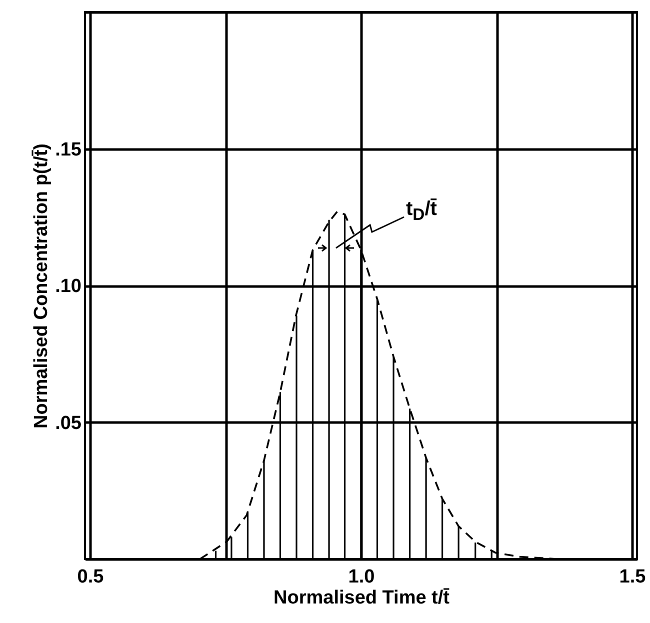 The width and height of the screenshot is (650, 623). Describe the element at coordinates (632, 577) in the screenshot. I see `x-tick-label: 1.5` at that location.